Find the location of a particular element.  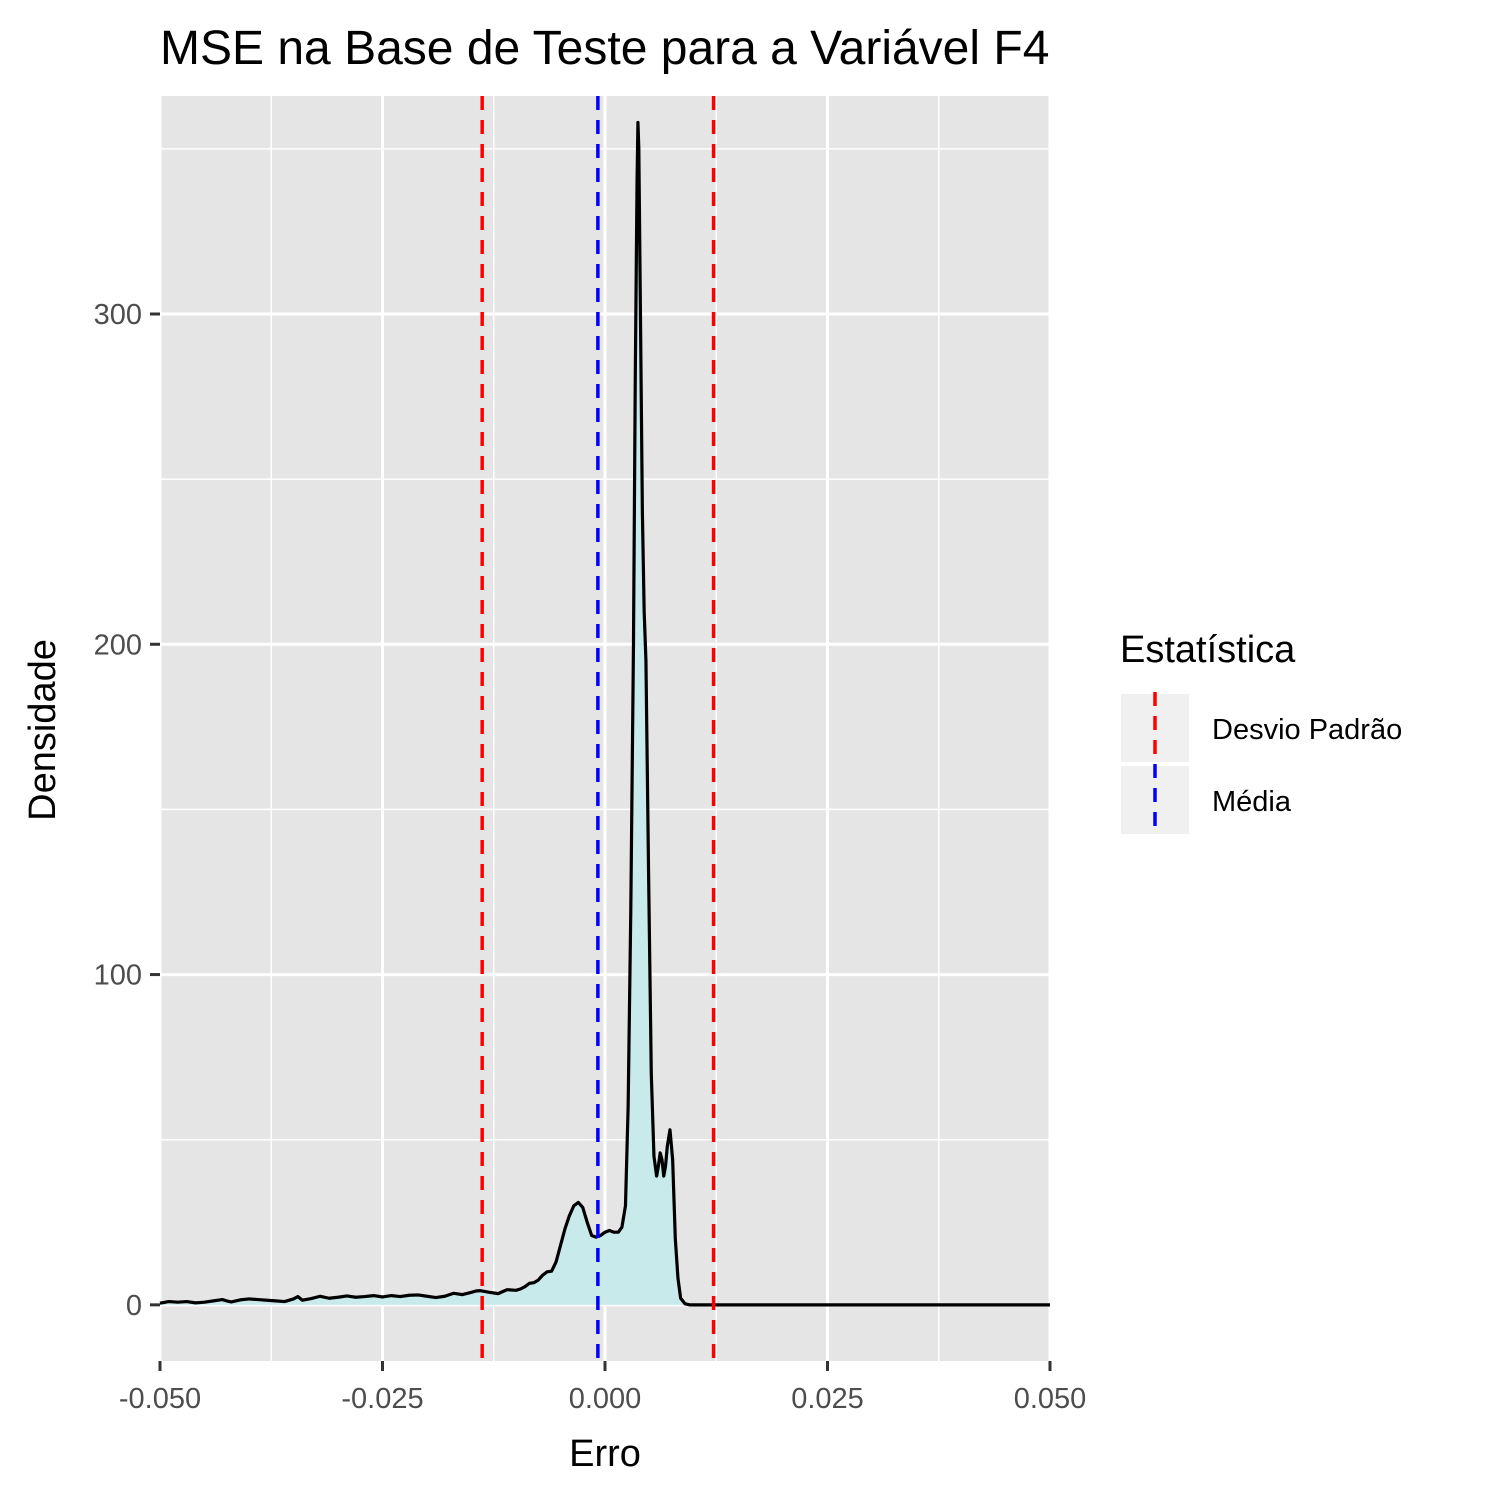

x-tick-label: 0.025 is located at coordinates (827, 1399).